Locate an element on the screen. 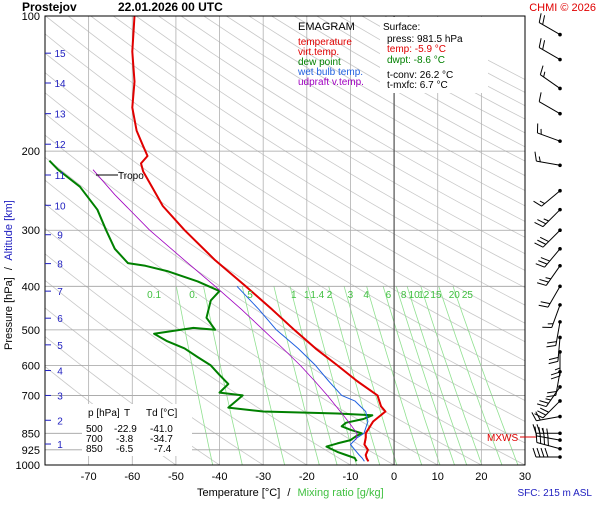 The image size is (600, 505). temperature-tick-label: -70 is located at coordinates (89, 477).